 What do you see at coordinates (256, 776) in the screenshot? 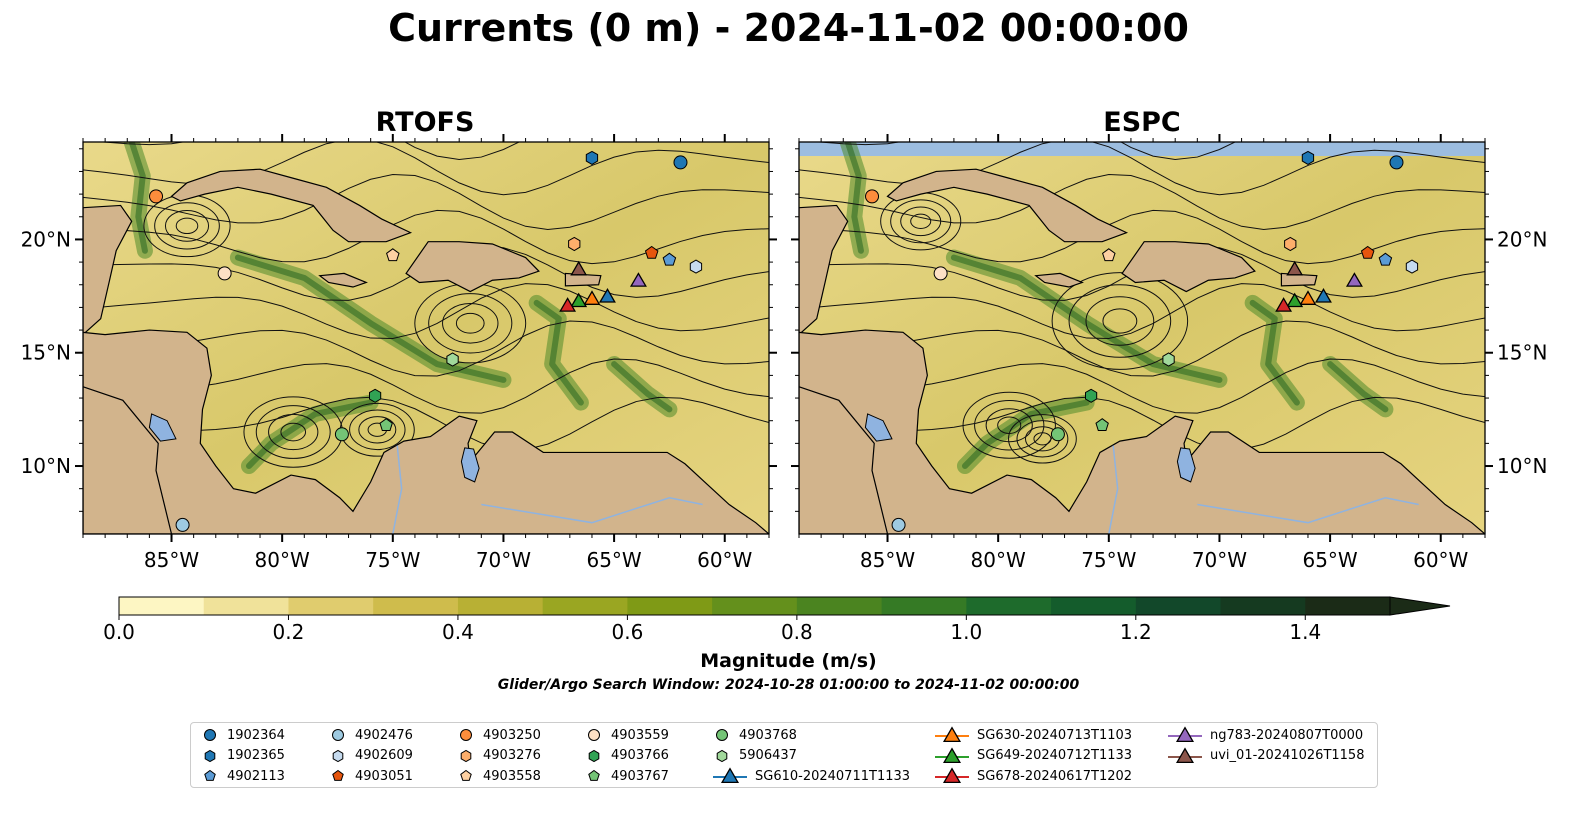
I see `legend-label: 4902113` at bounding box center [256, 776].